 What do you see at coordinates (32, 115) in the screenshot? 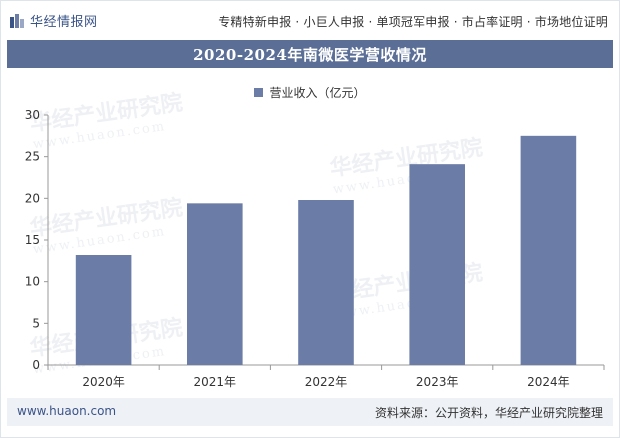
I see `y-tick-label: 30` at bounding box center [32, 115].